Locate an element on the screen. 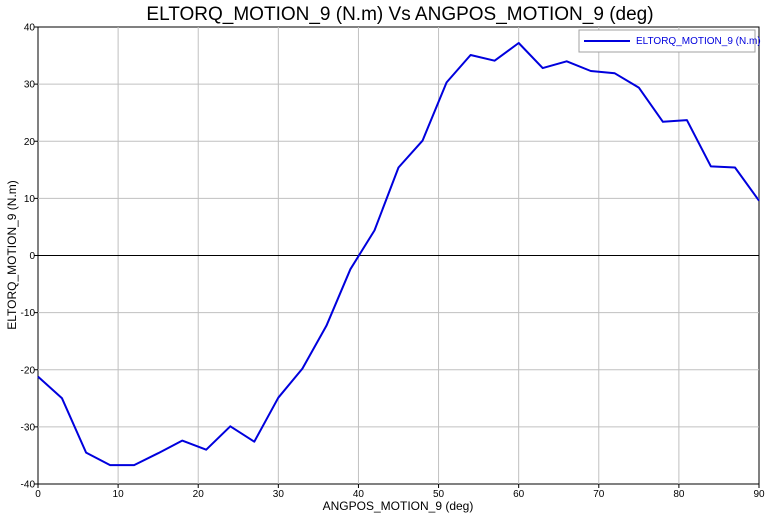 The width and height of the screenshot is (766, 515). x-tick-label: 30 is located at coordinates (279, 494).